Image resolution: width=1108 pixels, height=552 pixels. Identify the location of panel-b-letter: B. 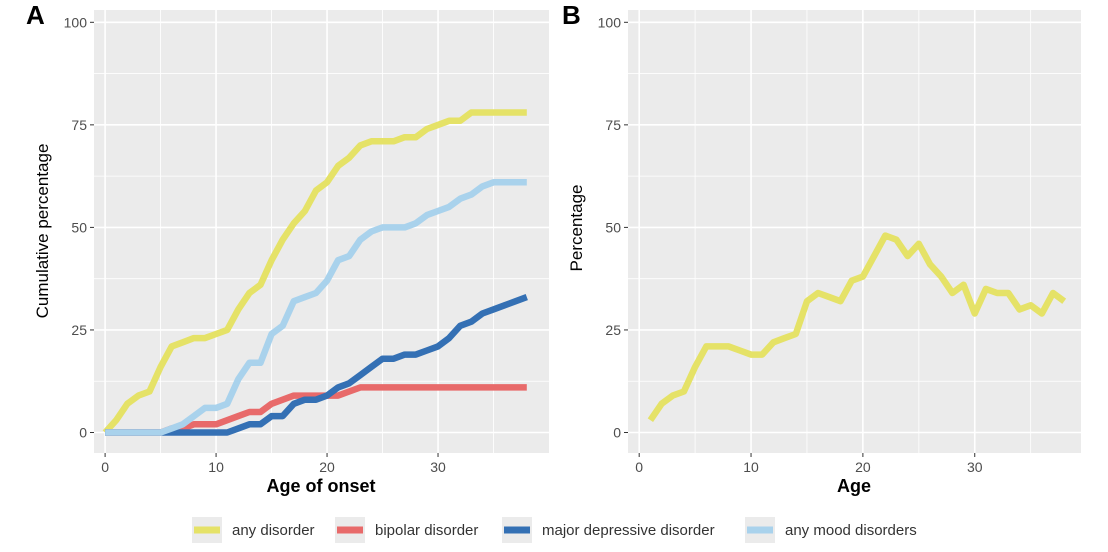
(571, 15).